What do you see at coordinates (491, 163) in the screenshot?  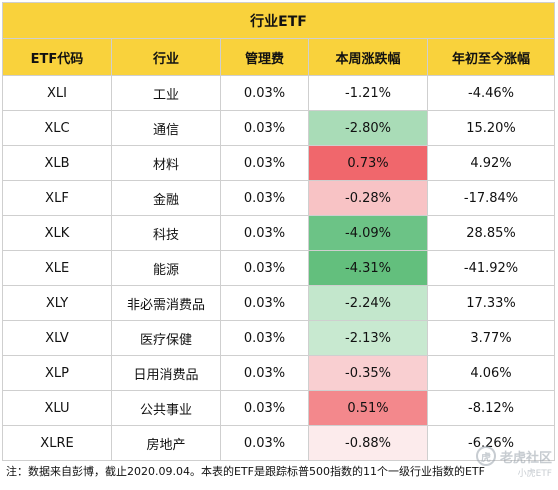 I see `cell-ytd-change: 4.92%` at bounding box center [491, 163].